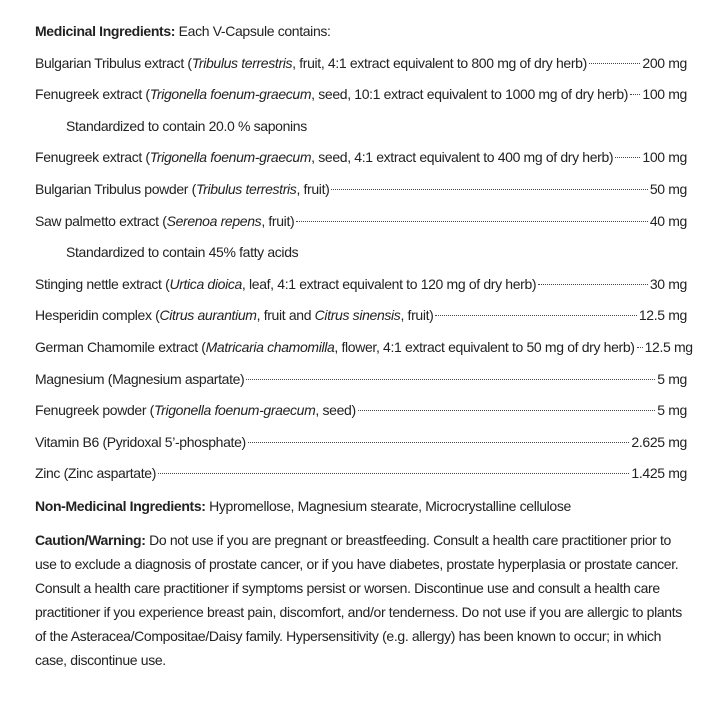 The image size is (720, 720). I want to click on name-text: German Chamomile extract (, so click(120, 346).